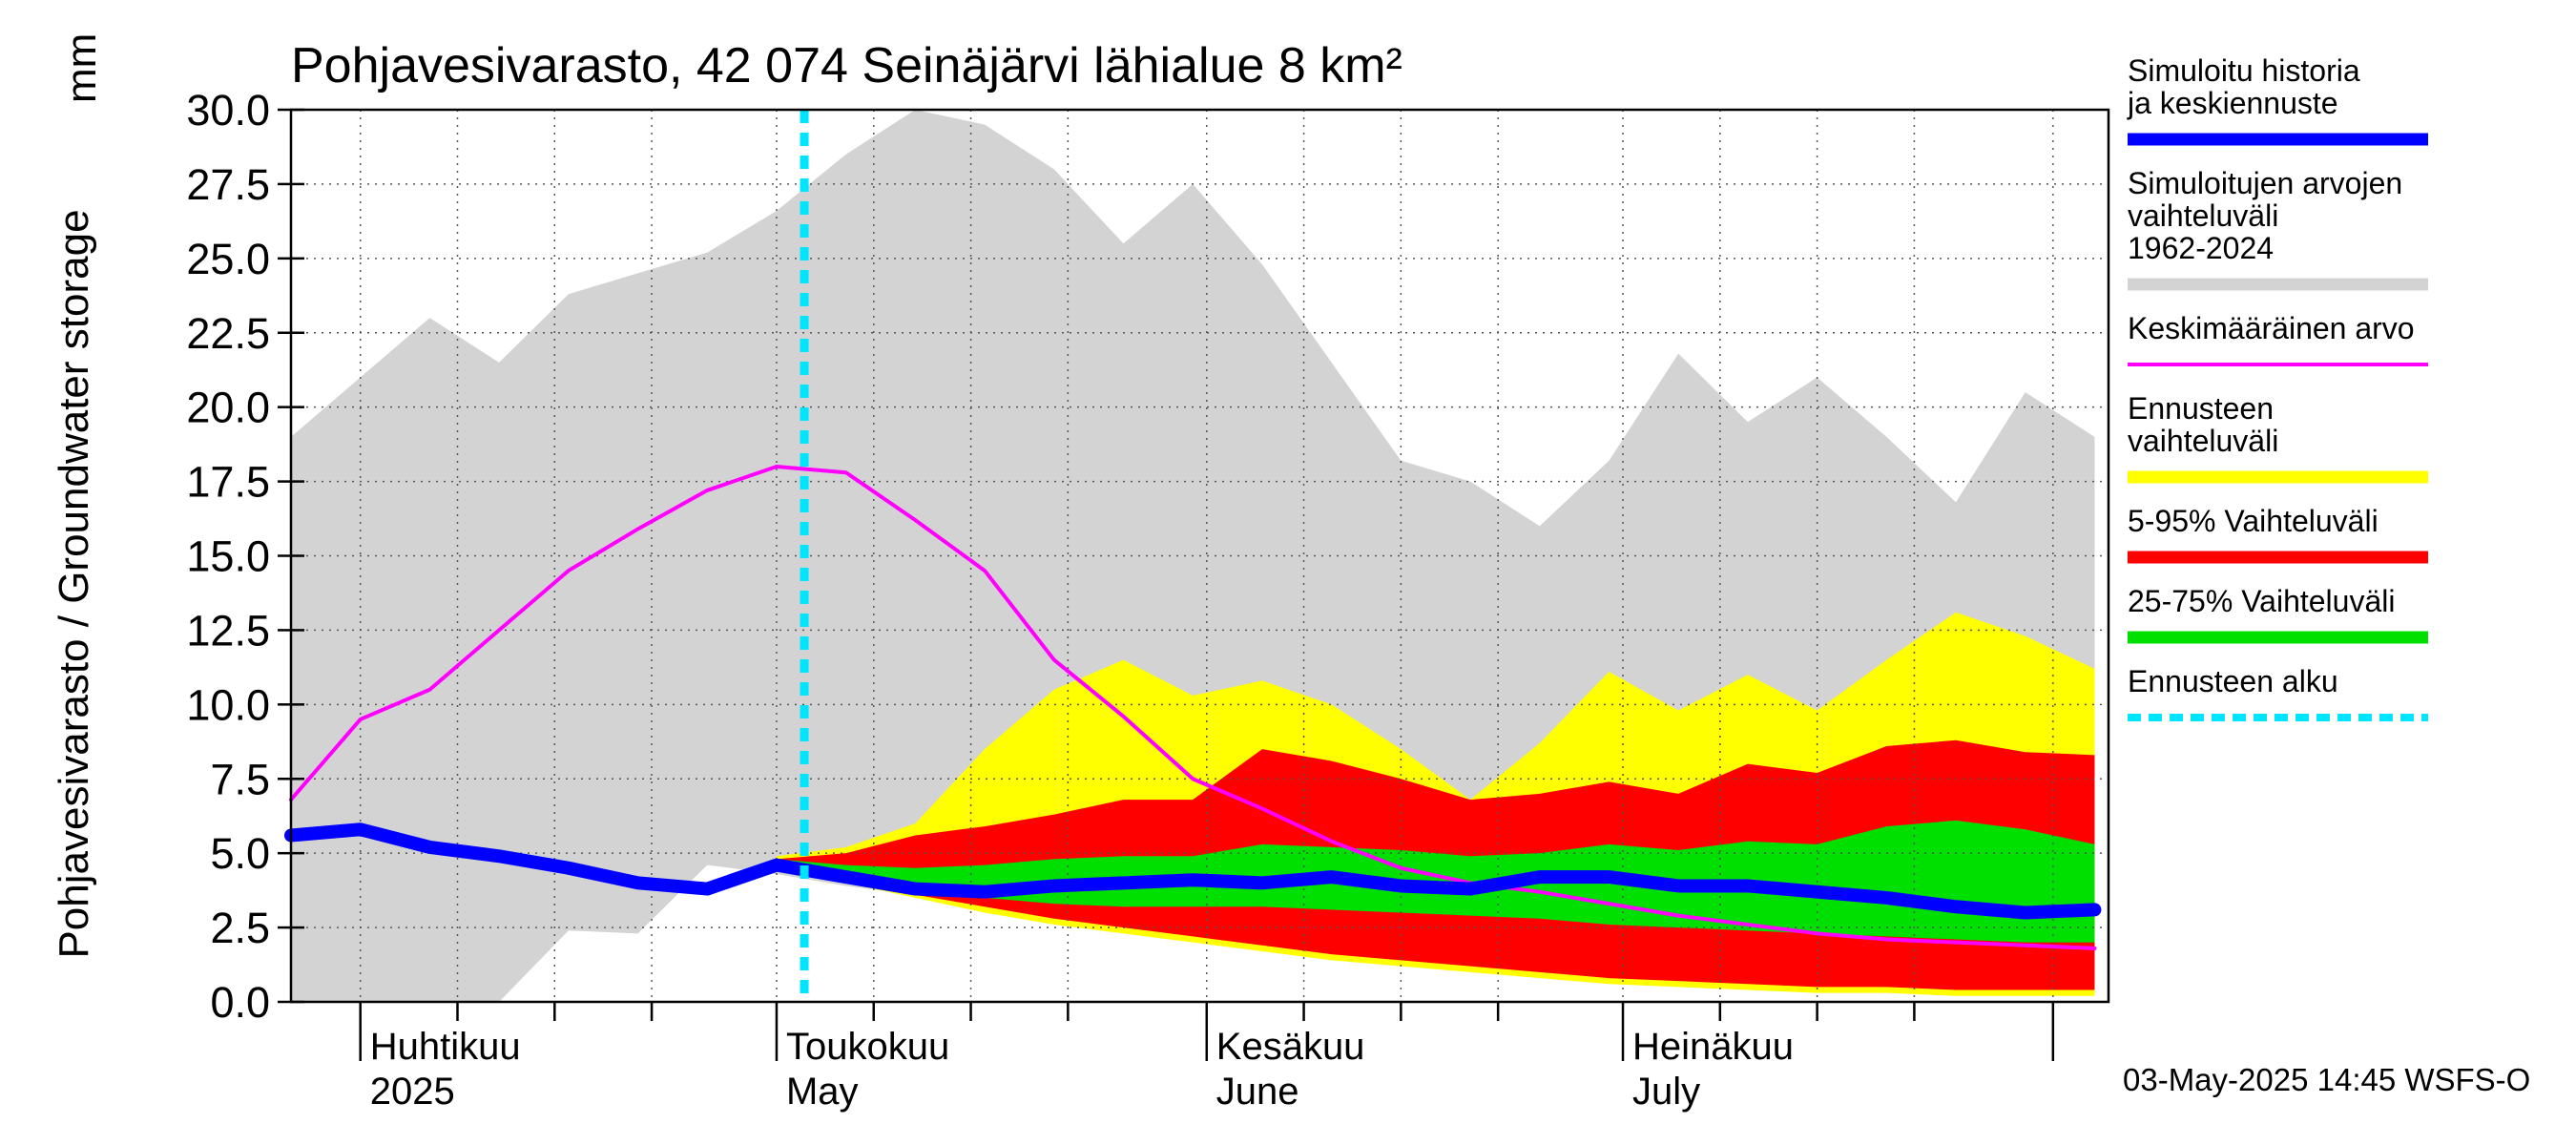 This screenshot has width=2576, height=1145. What do you see at coordinates (1713, 1047) in the screenshot?
I see `month-label-fi: Heinäkuu` at bounding box center [1713, 1047].